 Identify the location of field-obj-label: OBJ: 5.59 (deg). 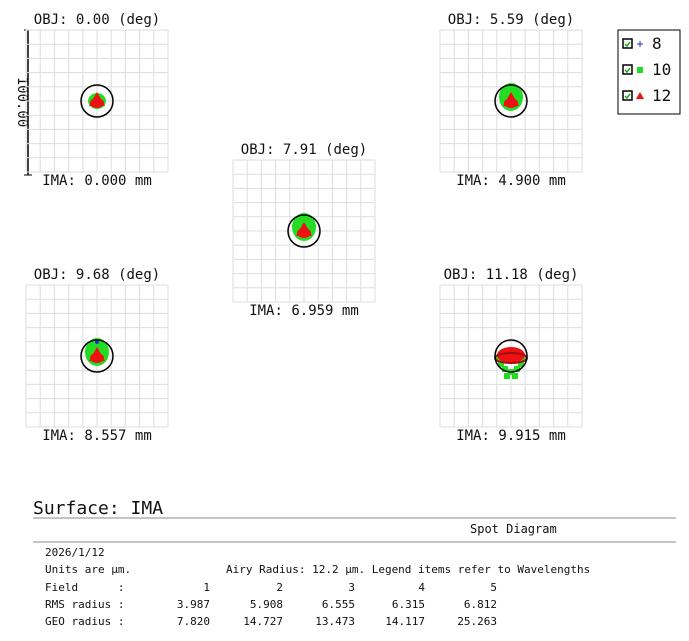
(511, 20).